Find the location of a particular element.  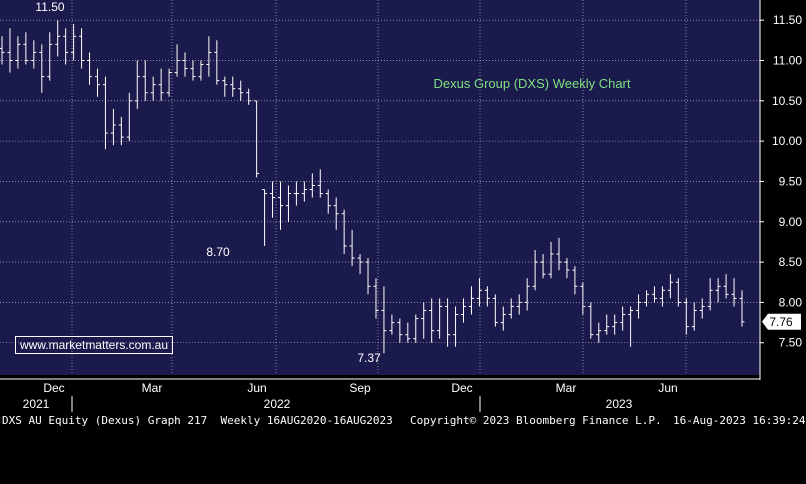

watermark-link: www.marketmatters.com.au is located at coordinates (94, 345).